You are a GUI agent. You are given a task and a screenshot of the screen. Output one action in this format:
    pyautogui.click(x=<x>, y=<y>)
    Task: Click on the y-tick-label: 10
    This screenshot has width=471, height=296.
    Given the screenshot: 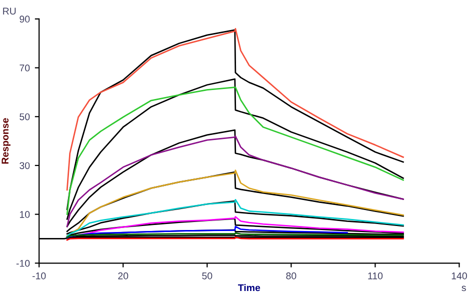 What is the action you would take?
    pyautogui.click(x=25, y=214)
    